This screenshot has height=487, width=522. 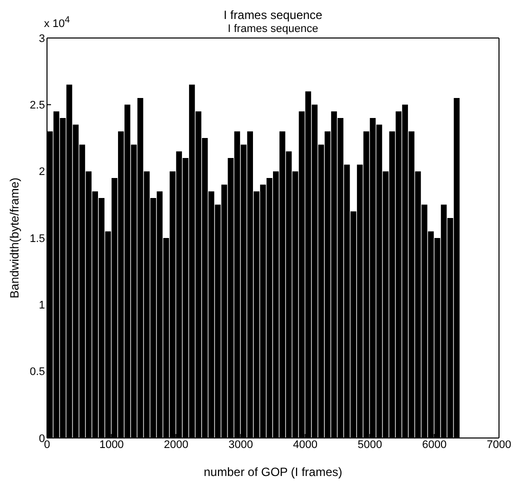 I want to click on y-tick-label: 0.5, so click(x=37, y=372).